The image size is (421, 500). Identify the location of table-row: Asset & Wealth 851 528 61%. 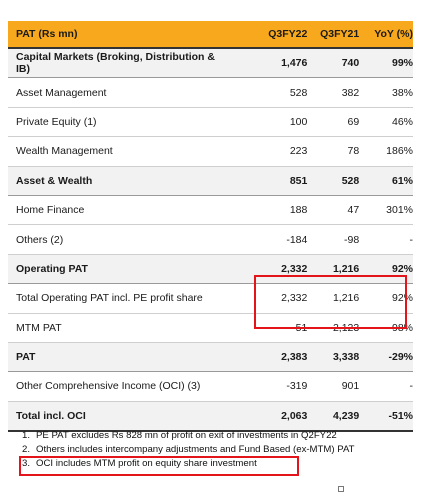
(210, 181).